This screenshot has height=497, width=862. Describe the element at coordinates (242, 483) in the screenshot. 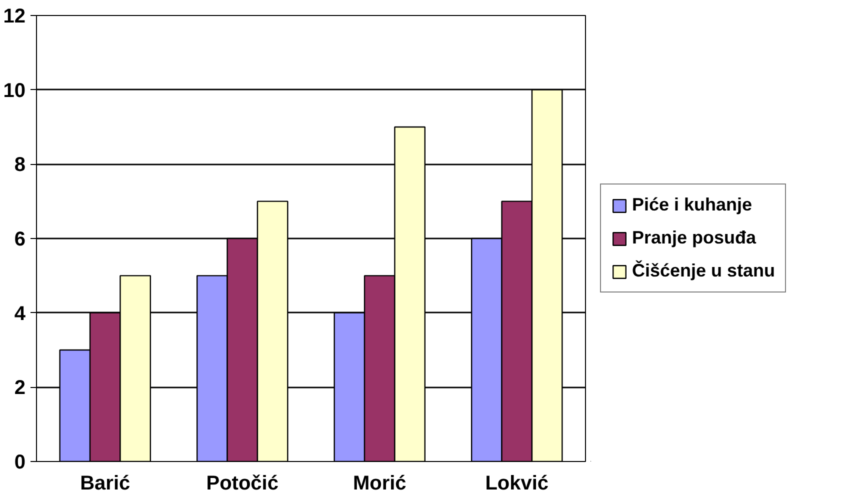

I see `x-tick-label: Potočić` at that location.